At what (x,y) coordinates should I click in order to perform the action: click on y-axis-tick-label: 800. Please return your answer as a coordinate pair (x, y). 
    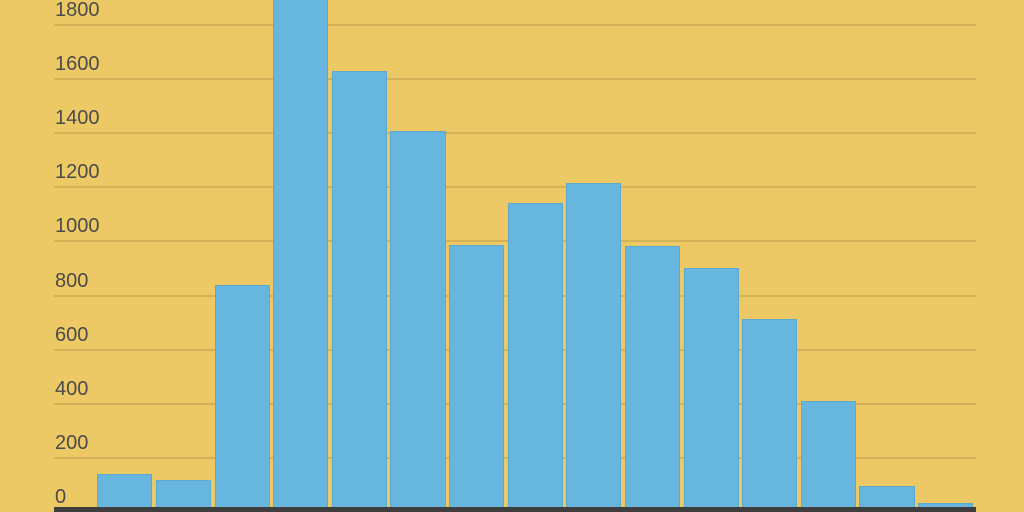
    Looking at the image, I should click on (72, 280).